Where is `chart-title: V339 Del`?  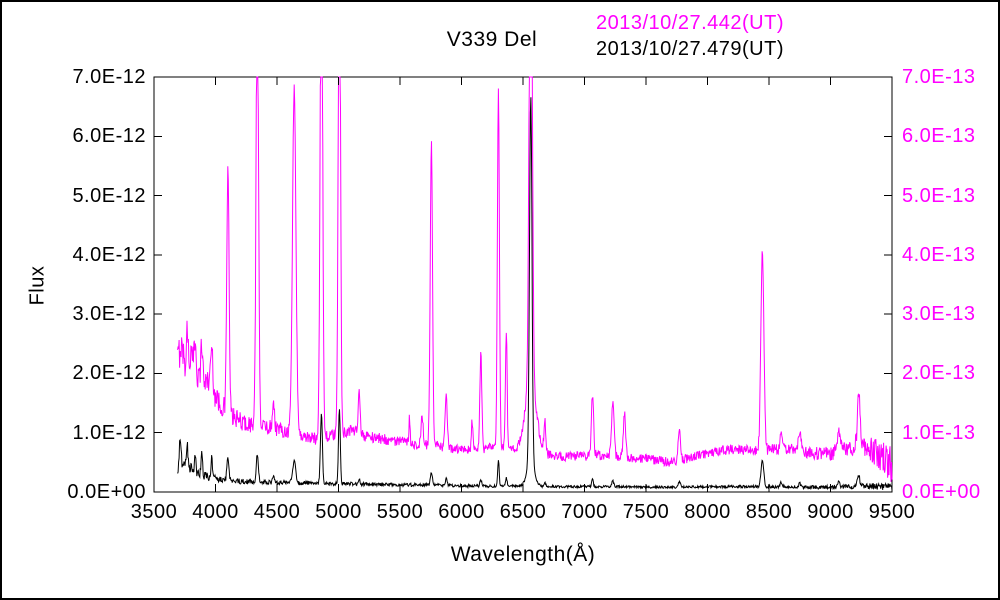
chart-title: V339 Del is located at coordinates (492, 39).